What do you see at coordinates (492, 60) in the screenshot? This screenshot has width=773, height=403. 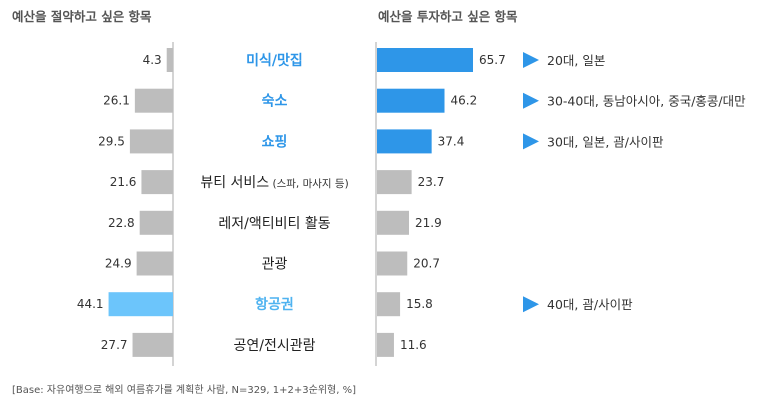 I see `right-value-label: 65.7` at bounding box center [492, 60].